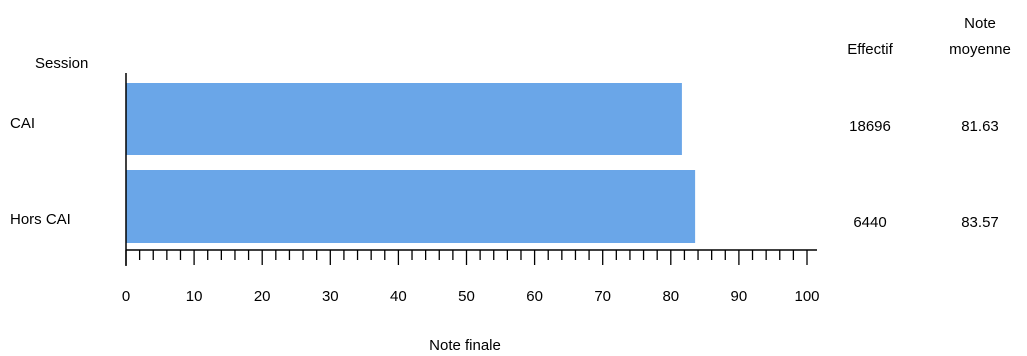  What do you see at coordinates (61, 63) in the screenshot?
I see `category-axis-title: Session` at bounding box center [61, 63].